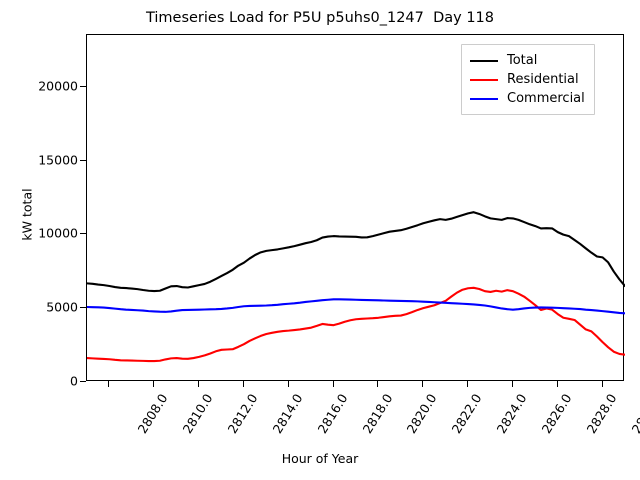 The image size is (640, 480). I want to click on x-tick-label: 2824.0, so click(511, 414).